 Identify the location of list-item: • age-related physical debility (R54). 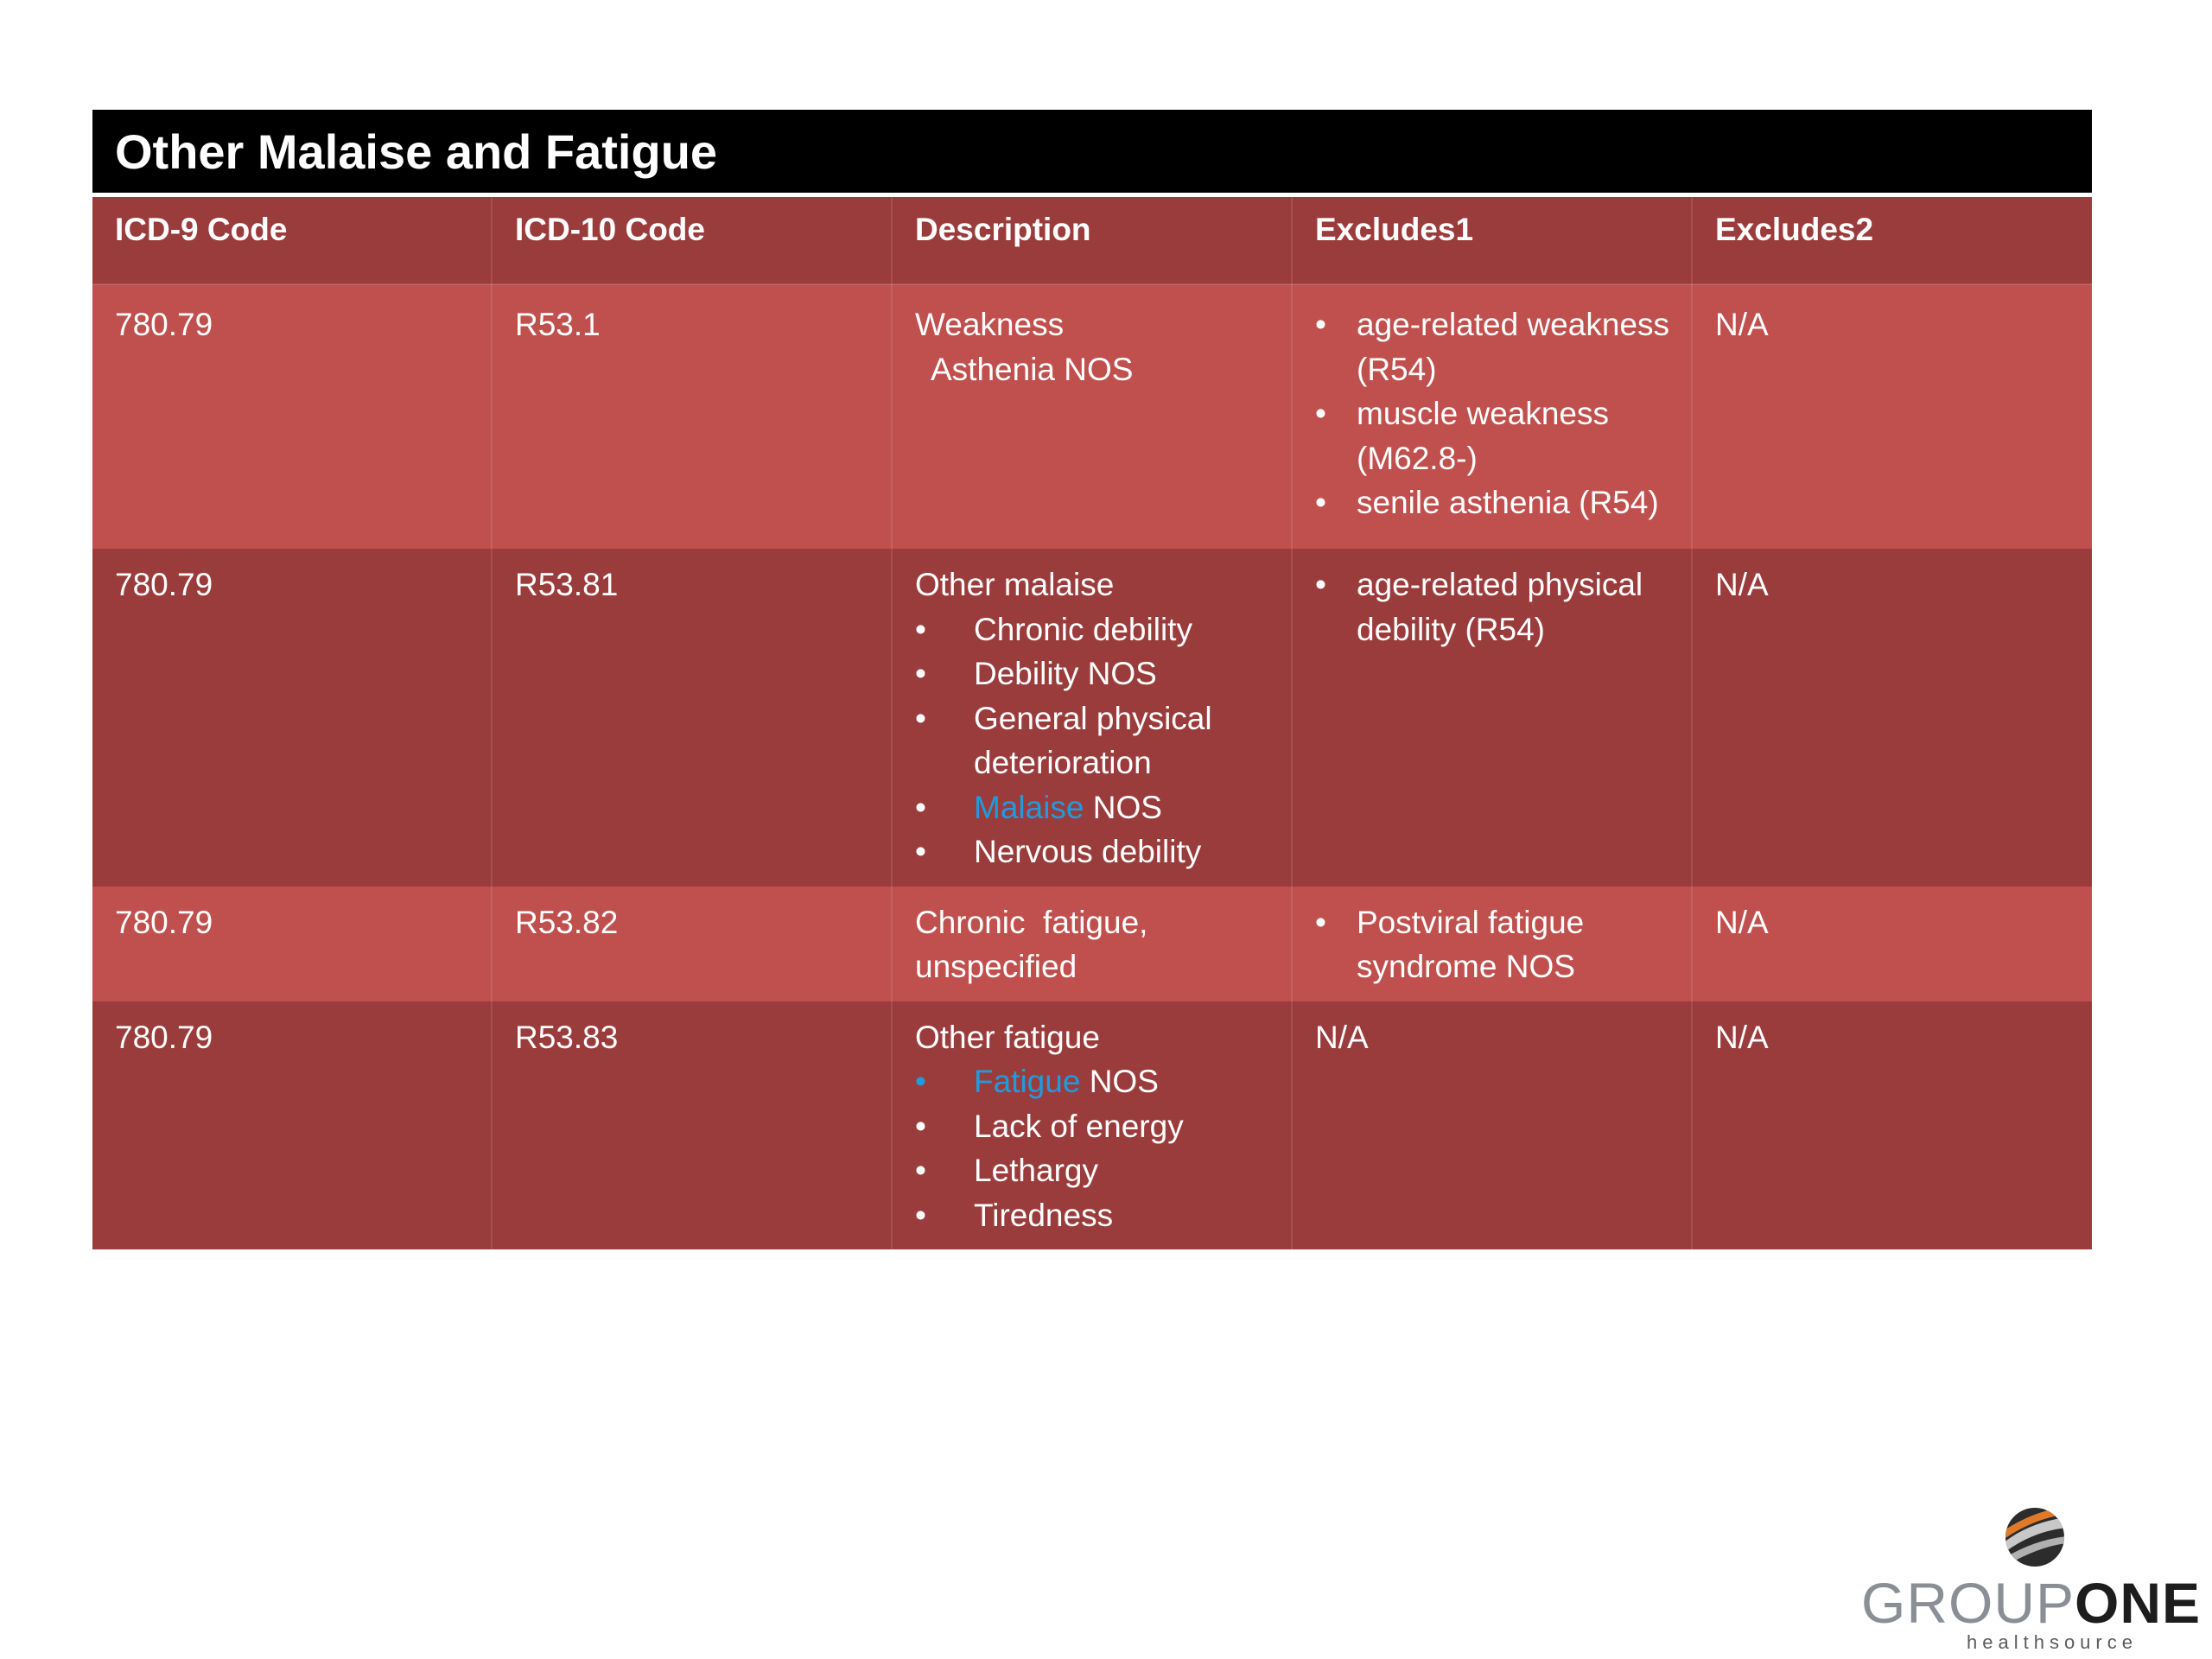
(1492, 607).